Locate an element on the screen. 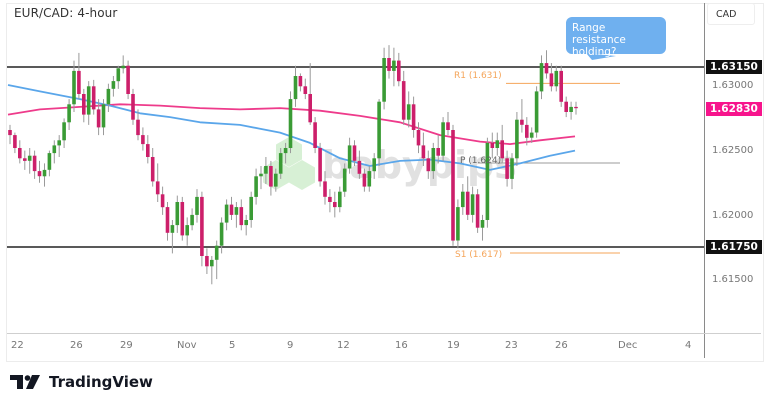 This screenshot has width=768, height=405. time-tick: 22 is located at coordinates (17, 345).